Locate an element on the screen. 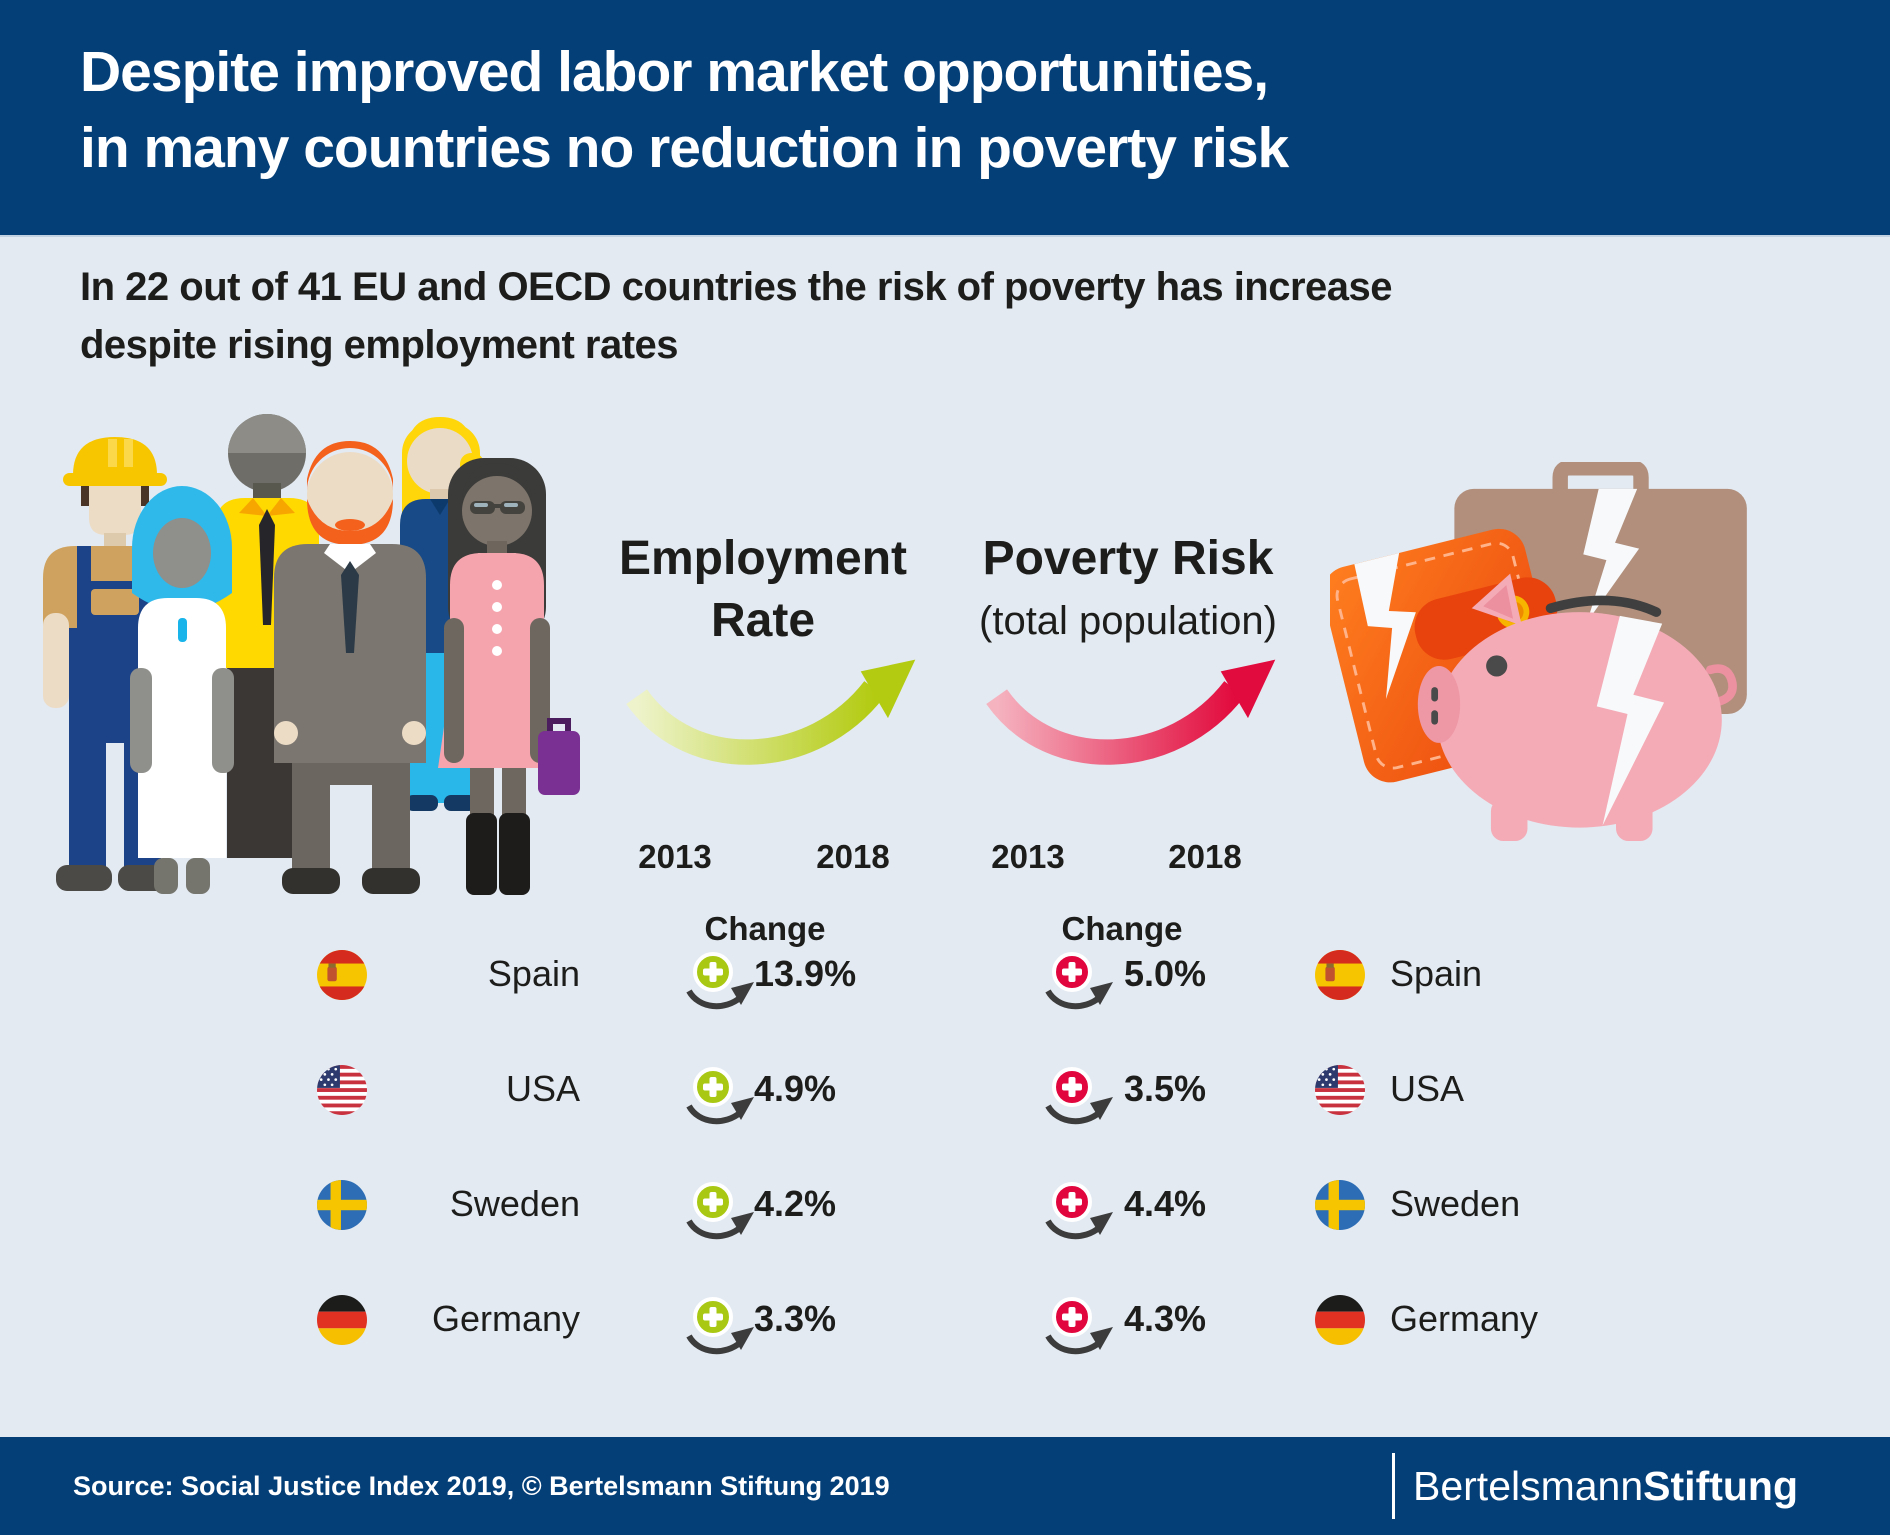 The image size is (1890, 1535). poverty-year-start-label: 2013 is located at coordinates (1028, 856).